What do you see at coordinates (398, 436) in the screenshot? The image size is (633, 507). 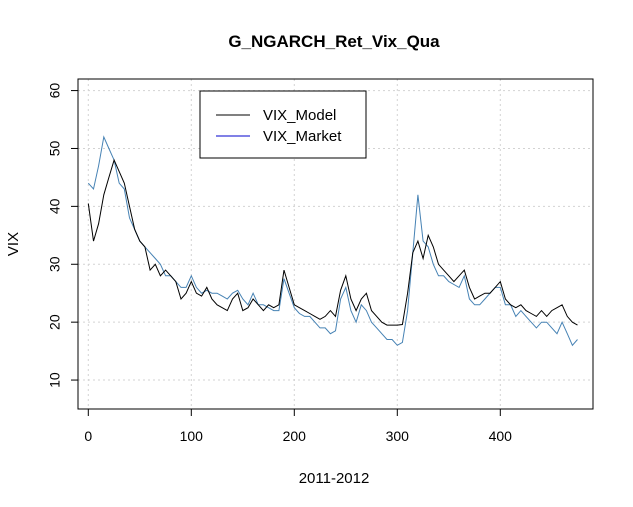 I see `x-tick-label: 300` at bounding box center [398, 436].